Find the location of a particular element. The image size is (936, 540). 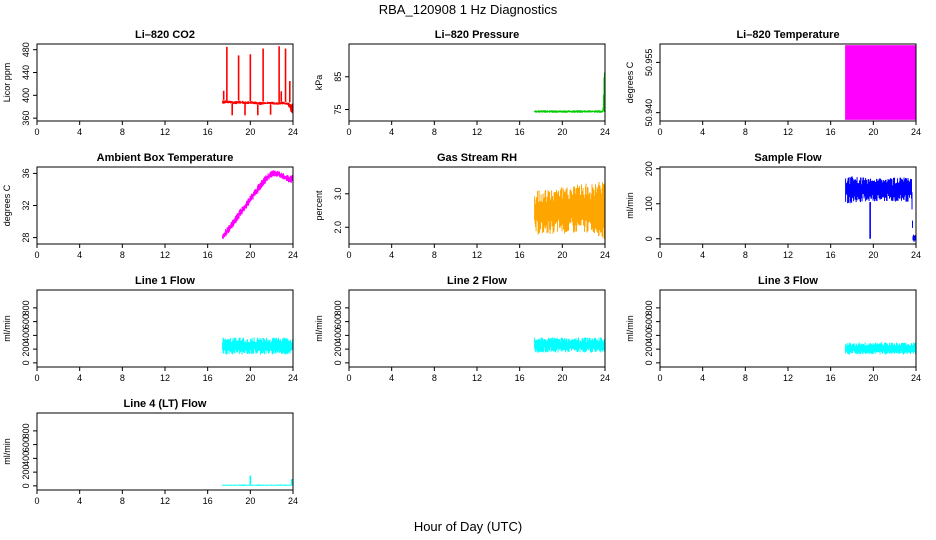

figure-title: RBA_120908 1 Hz Diagnostics is located at coordinates (468, 9).